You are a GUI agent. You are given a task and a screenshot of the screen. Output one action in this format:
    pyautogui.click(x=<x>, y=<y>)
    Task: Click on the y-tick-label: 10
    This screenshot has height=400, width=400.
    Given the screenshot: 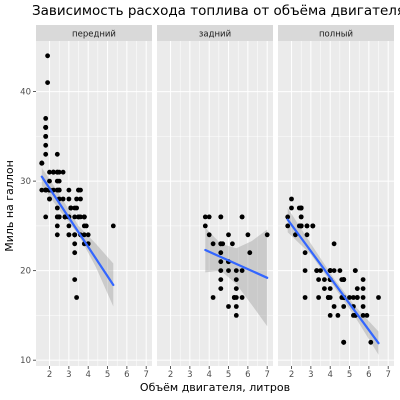 What is the action you would take?
    pyautogui.click(x=25, y=361)
    